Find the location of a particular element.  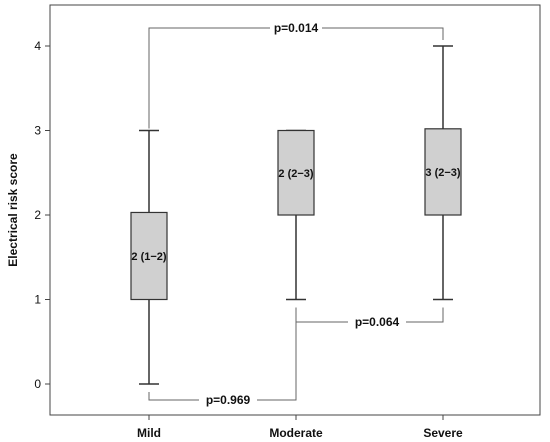

y-axis-label: Electrical risk score is located at coordinates (13, 210).